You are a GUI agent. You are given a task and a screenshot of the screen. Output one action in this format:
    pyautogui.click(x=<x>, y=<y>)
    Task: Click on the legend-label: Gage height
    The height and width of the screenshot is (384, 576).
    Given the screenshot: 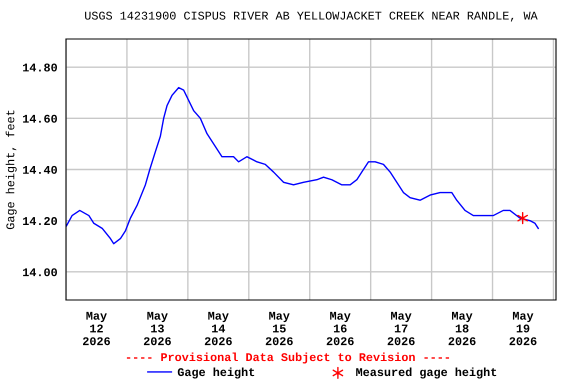 What is the action you would take?
    pyautogui.click(x=216, y=373)
    